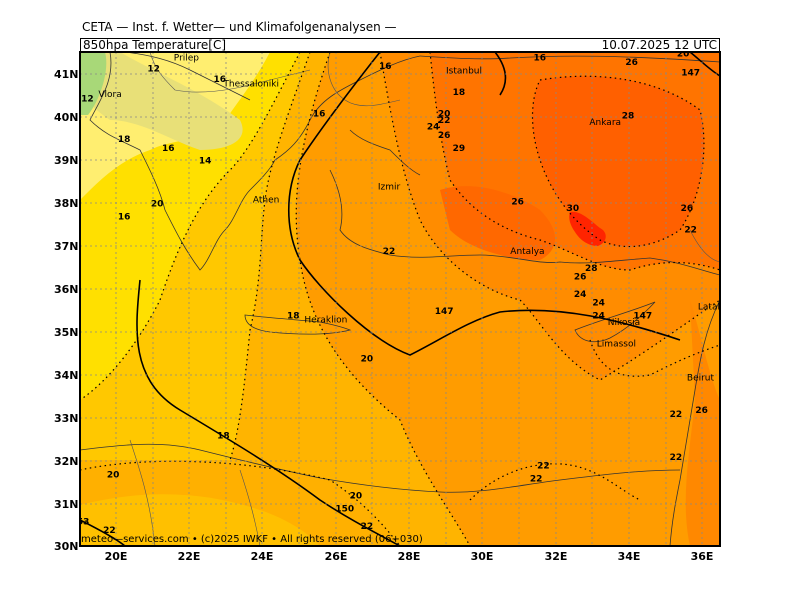  What do you see at coordinates (624, 323) in the screenshot?
I see `city-label: Nikosia` at bounding box center [624, 323].